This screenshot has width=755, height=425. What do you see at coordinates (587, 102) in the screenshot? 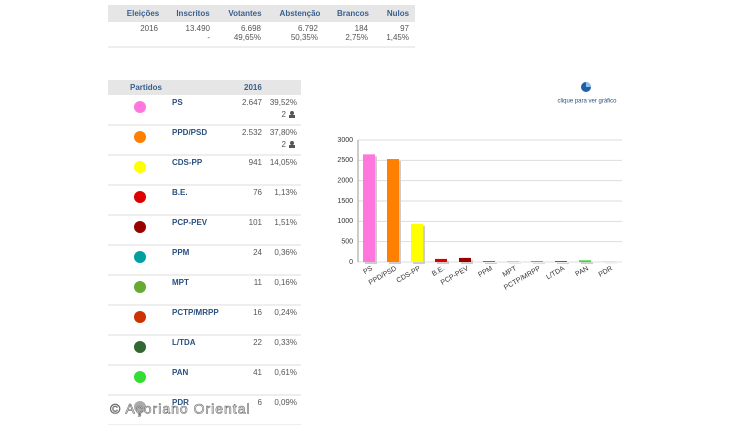
I see `chart-link: clique para ver gráfico` at bounding box center [587, 102].